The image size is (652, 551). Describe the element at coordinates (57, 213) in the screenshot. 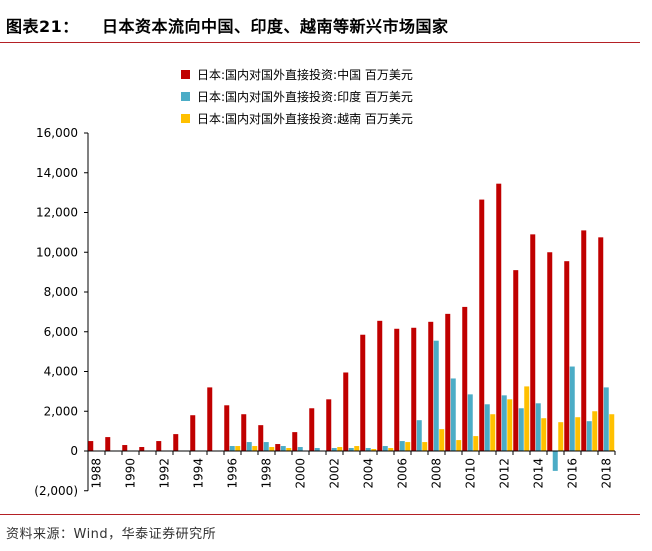

I see `y-tick-label: 12,000` at that location.